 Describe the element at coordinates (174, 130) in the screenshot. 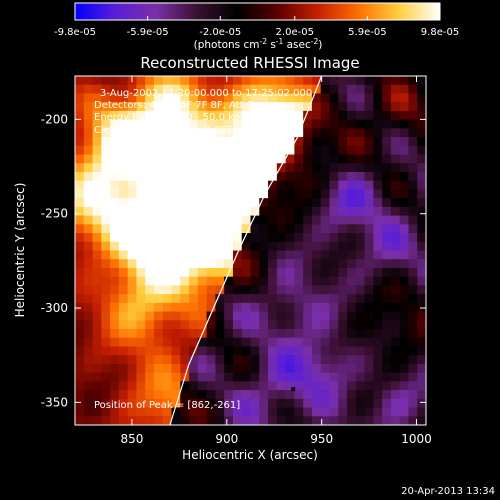

I see `annotation-clean-counts: Clean Total counts: 2.88E+03` at that location.